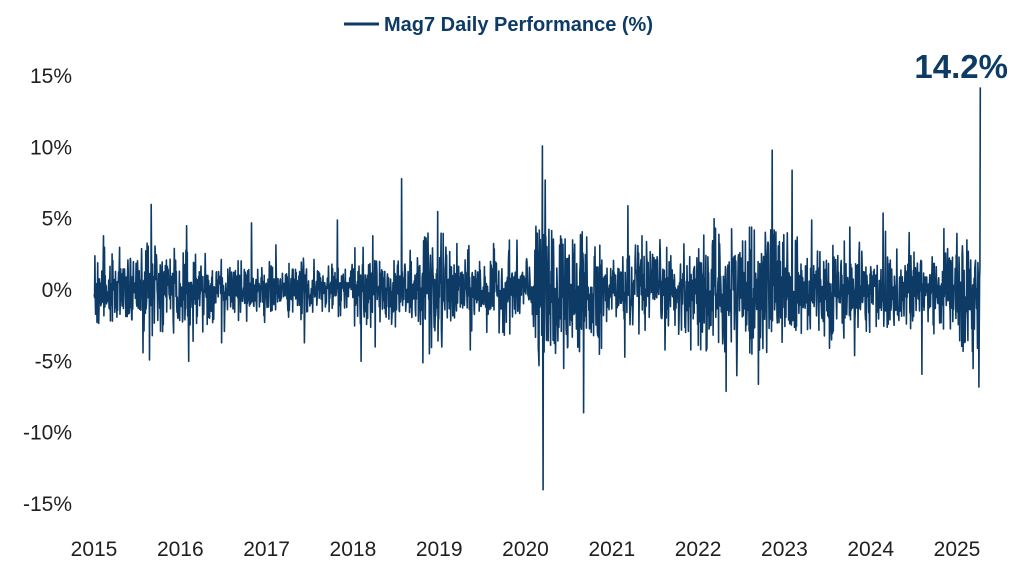 Image resolution: width=1024 pixels, height=574 pixels. I want to click on y-tick-label: 10%, so click(51, 147).